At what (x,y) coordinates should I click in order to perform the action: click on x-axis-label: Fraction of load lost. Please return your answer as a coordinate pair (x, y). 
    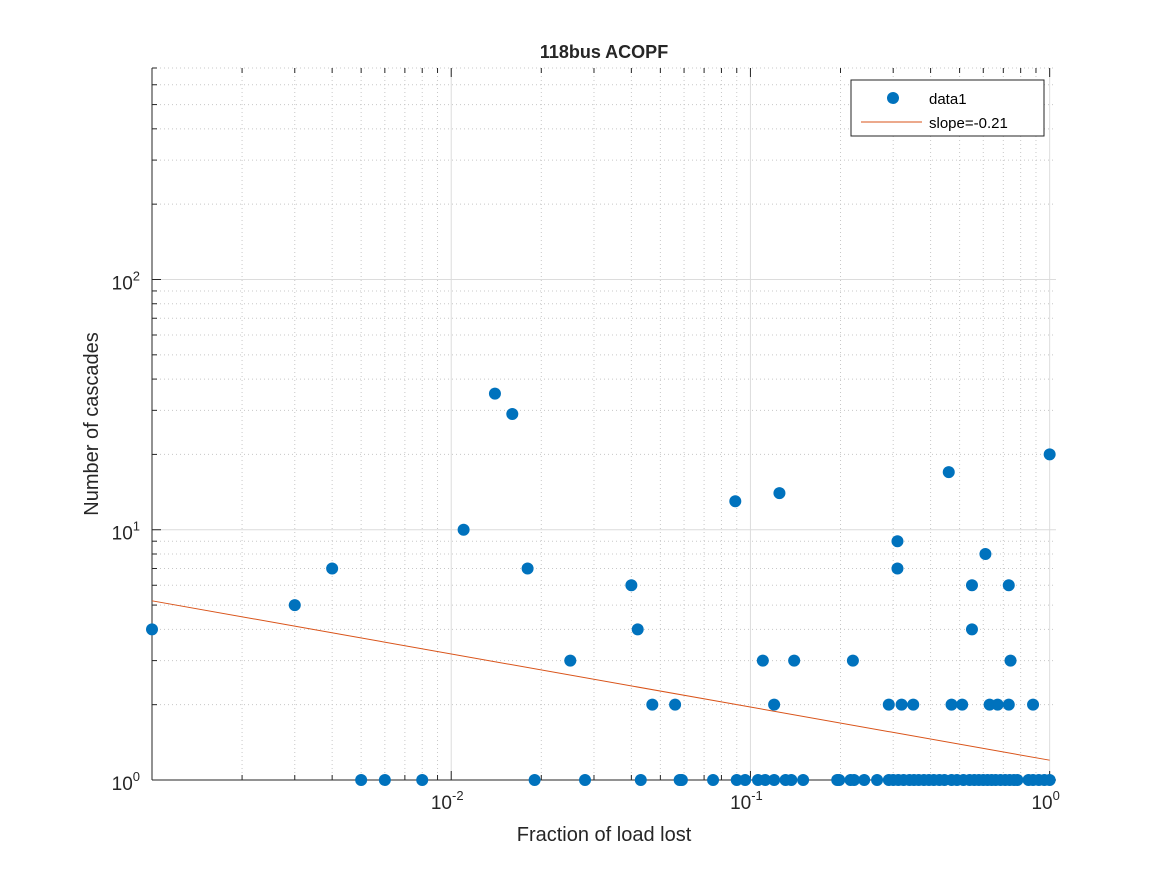
    Looking at the image, I should click on (604, 835).